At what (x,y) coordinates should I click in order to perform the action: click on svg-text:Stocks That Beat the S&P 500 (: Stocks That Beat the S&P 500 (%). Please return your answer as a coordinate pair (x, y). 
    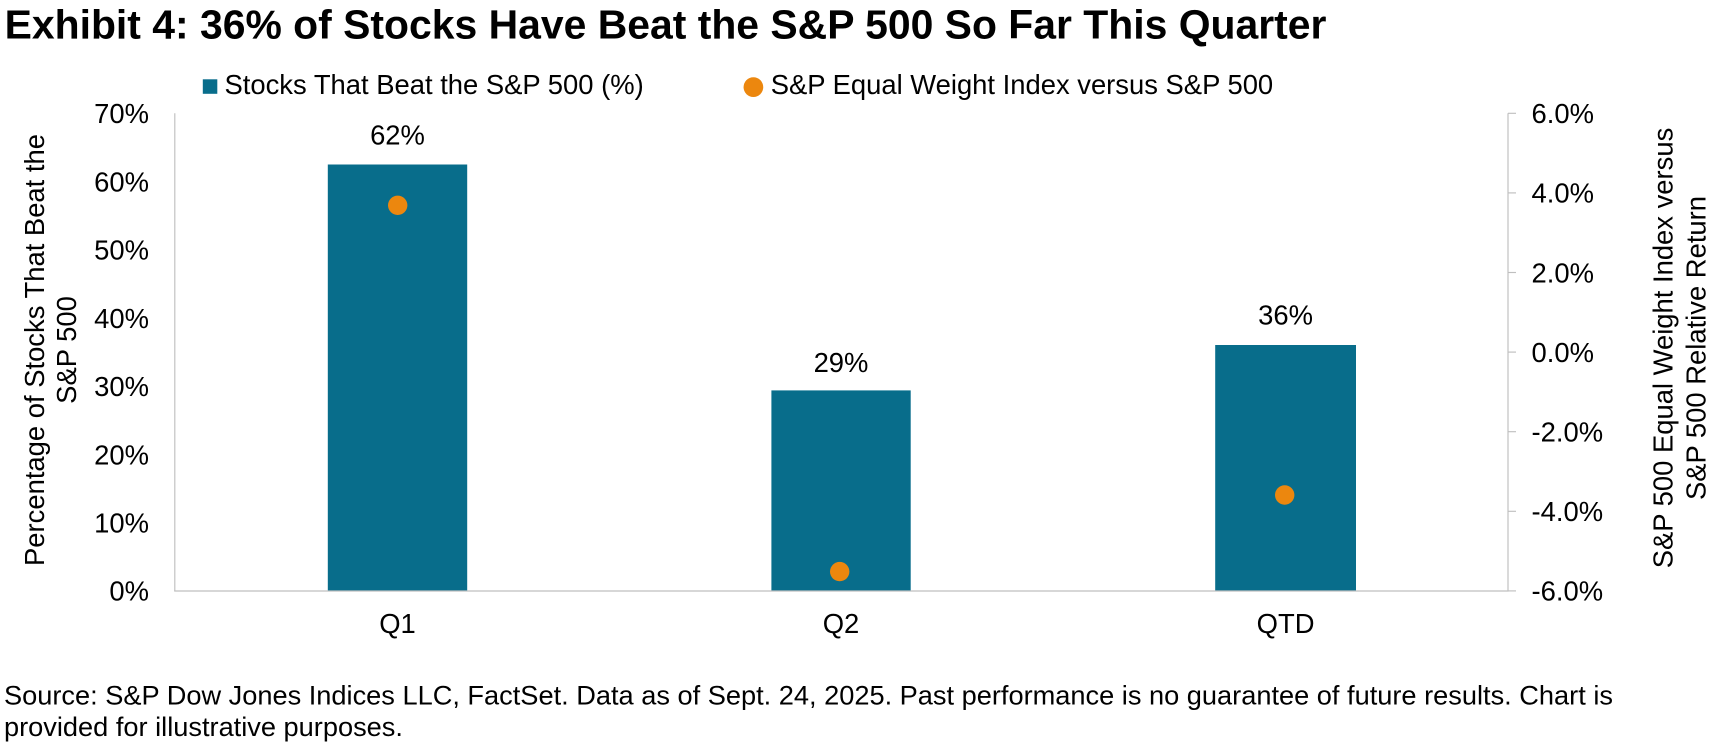
    Looking at the image, I should click on (434, 84).